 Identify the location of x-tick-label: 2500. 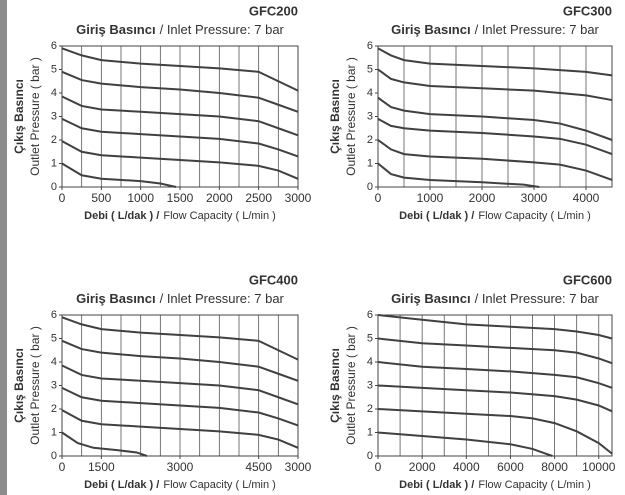
(258, 198).